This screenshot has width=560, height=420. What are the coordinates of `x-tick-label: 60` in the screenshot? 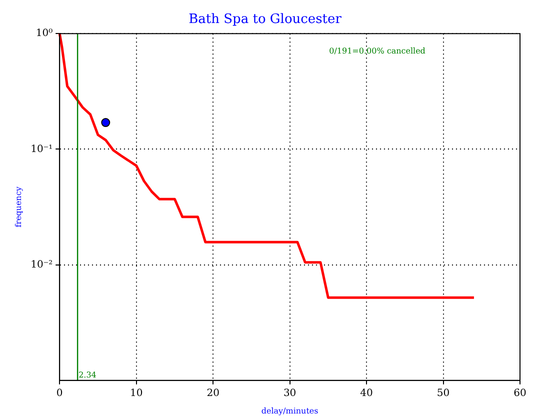 It's located at (520, 393).